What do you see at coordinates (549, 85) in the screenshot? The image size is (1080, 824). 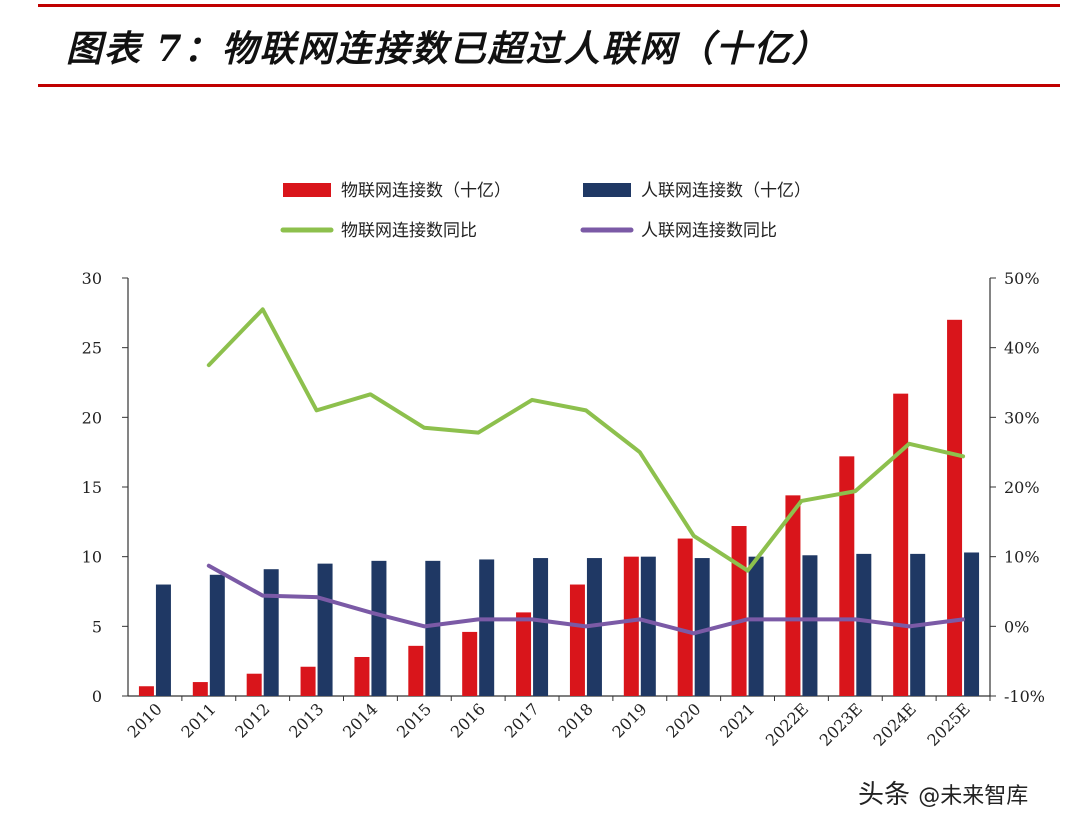 I see `title-underline` at bounding box center [549, 85].